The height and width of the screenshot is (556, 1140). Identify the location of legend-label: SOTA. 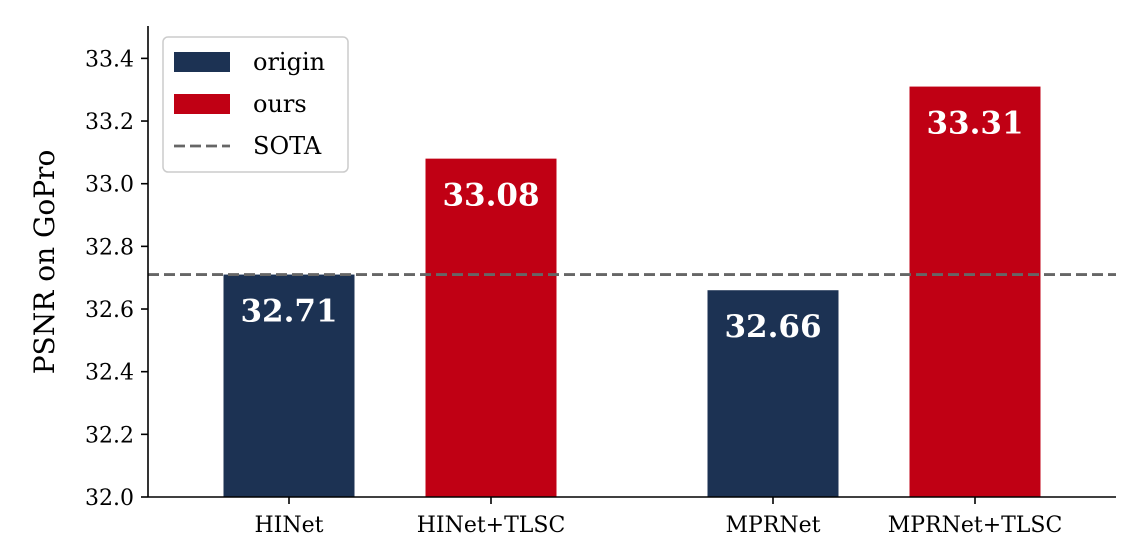
(287, 146).